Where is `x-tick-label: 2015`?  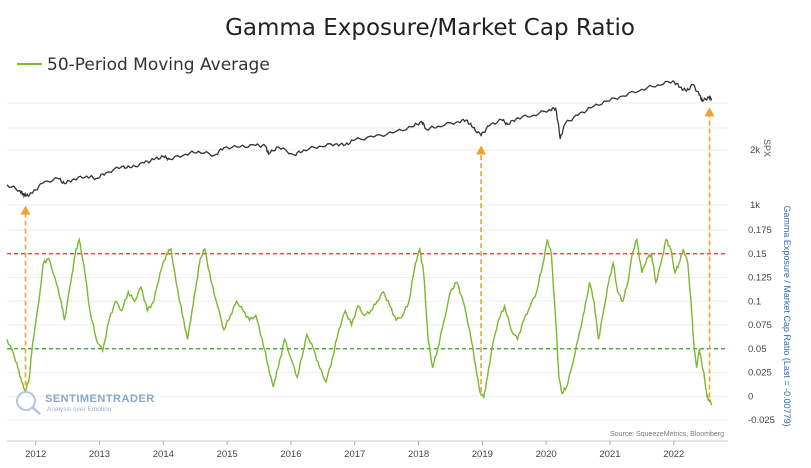 x-tick-label: 2015 is located at coordinates (227, 454).